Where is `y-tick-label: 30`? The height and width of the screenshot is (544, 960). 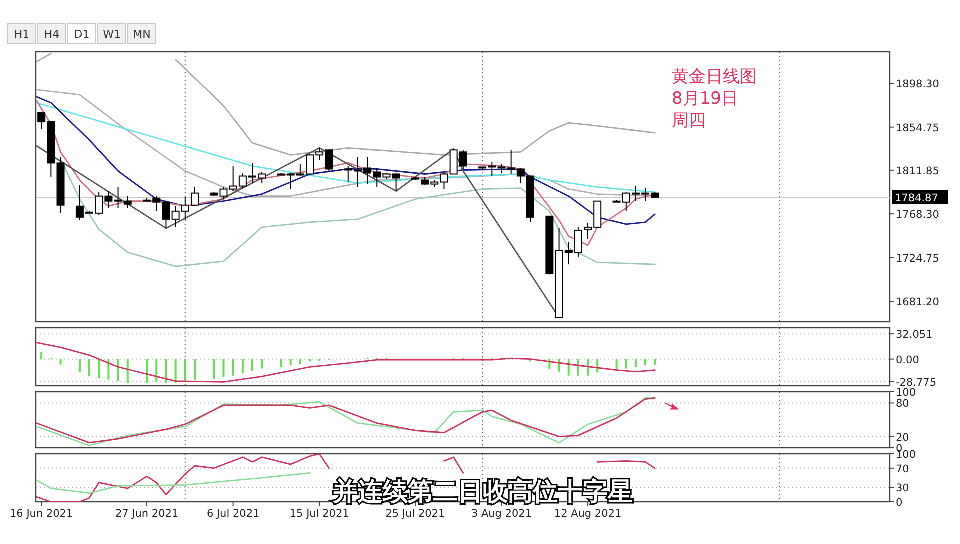 y-tick-label: 30 is located at coordinates (903, 488).